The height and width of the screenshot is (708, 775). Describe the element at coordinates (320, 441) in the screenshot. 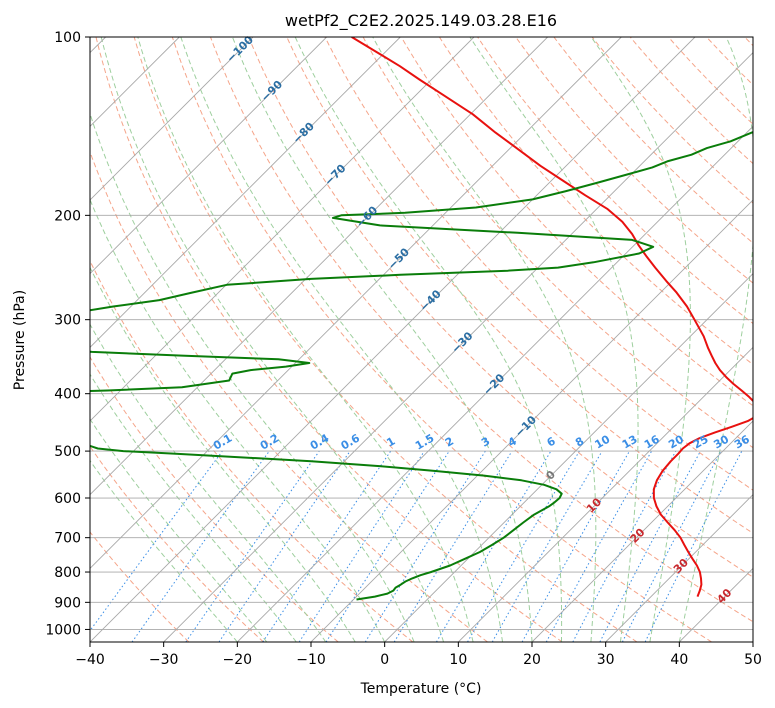

I see `mixing-ratio-label: 0.4` at that location.